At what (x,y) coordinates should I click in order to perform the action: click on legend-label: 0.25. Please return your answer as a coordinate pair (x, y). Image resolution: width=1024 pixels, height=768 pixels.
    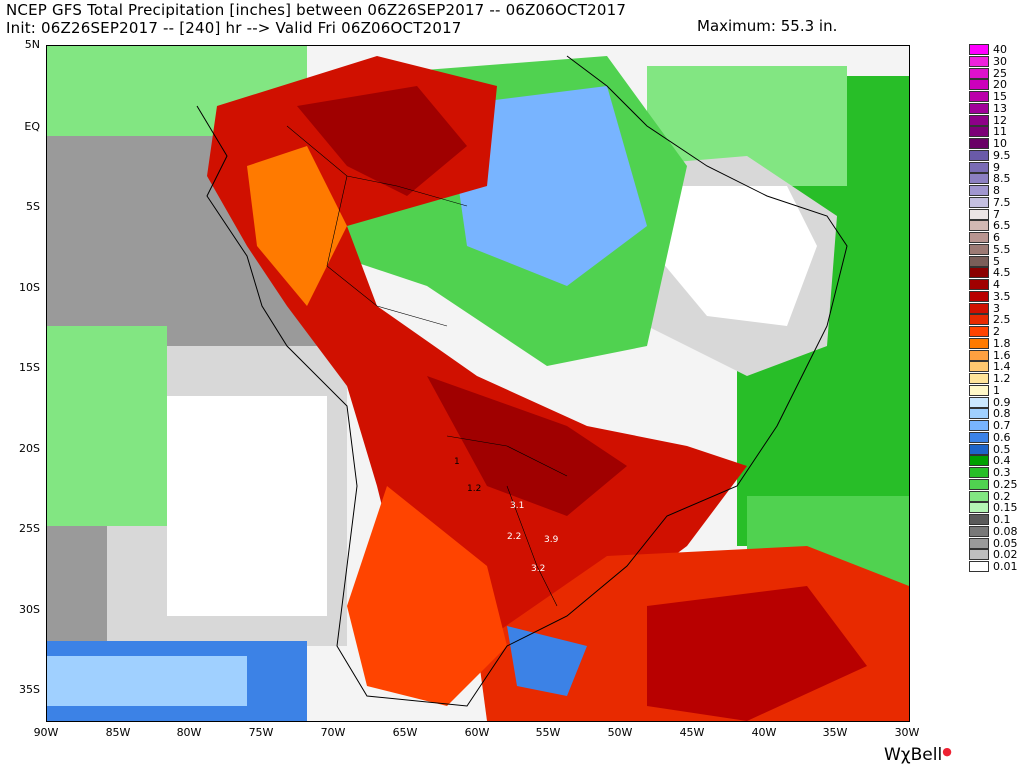
    Looking at the image, I should click on (1005, 484).